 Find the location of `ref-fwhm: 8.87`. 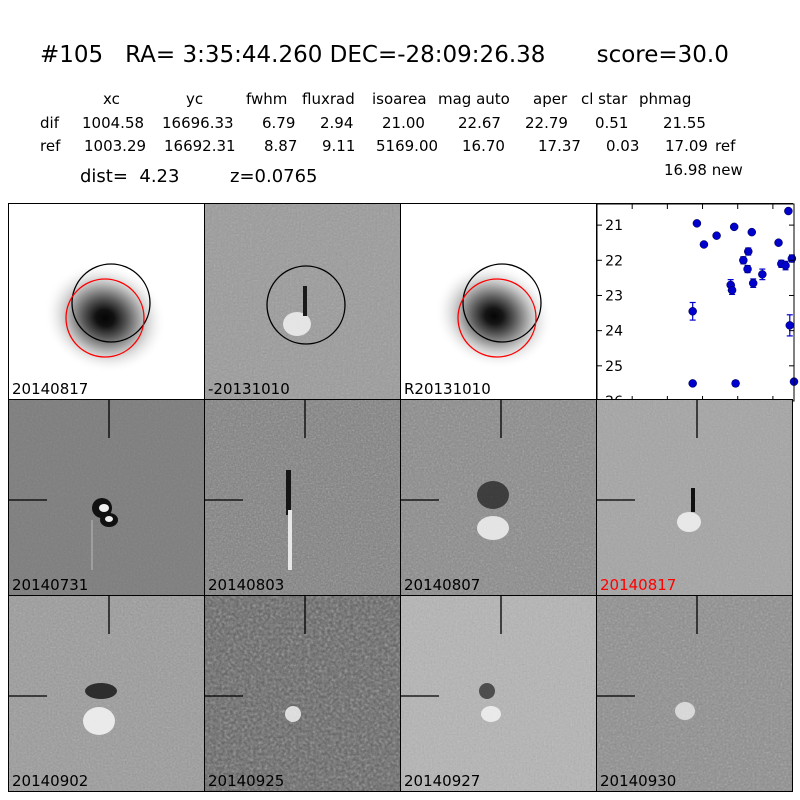

ref-fwhm: 8.87 is located at coordinates (281, 146).